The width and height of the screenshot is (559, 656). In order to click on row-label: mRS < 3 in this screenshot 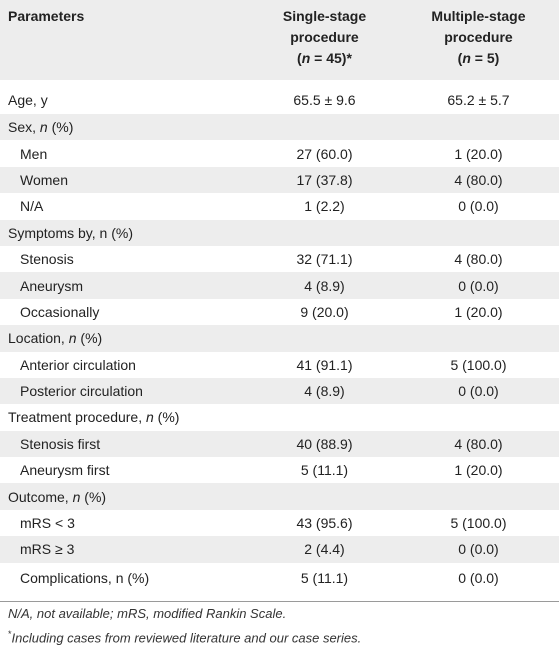, I will do `click(47, 523)`.